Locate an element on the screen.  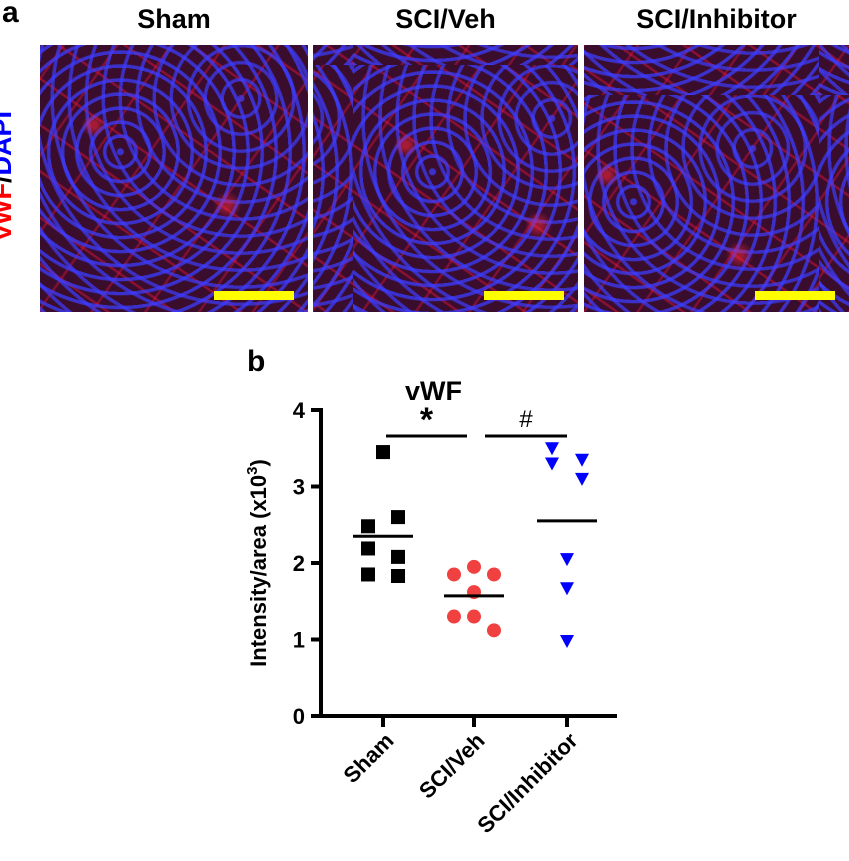
micrograph-sci-inhibitor is located at coordinates (716, 178).